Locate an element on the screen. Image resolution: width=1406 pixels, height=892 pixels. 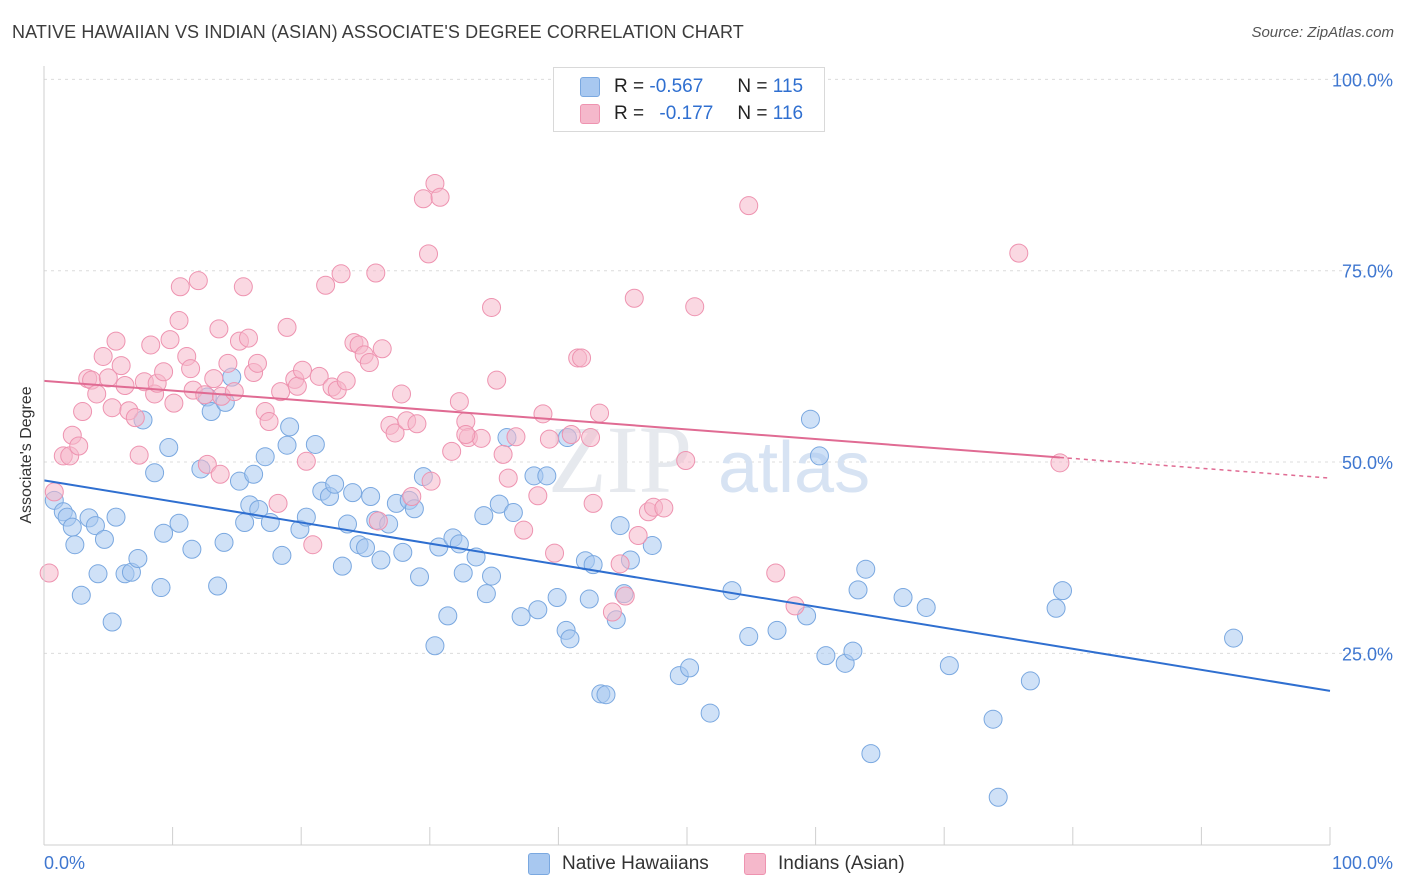
bottom-legend-swatch-blue is located at coordinates (539, 864).